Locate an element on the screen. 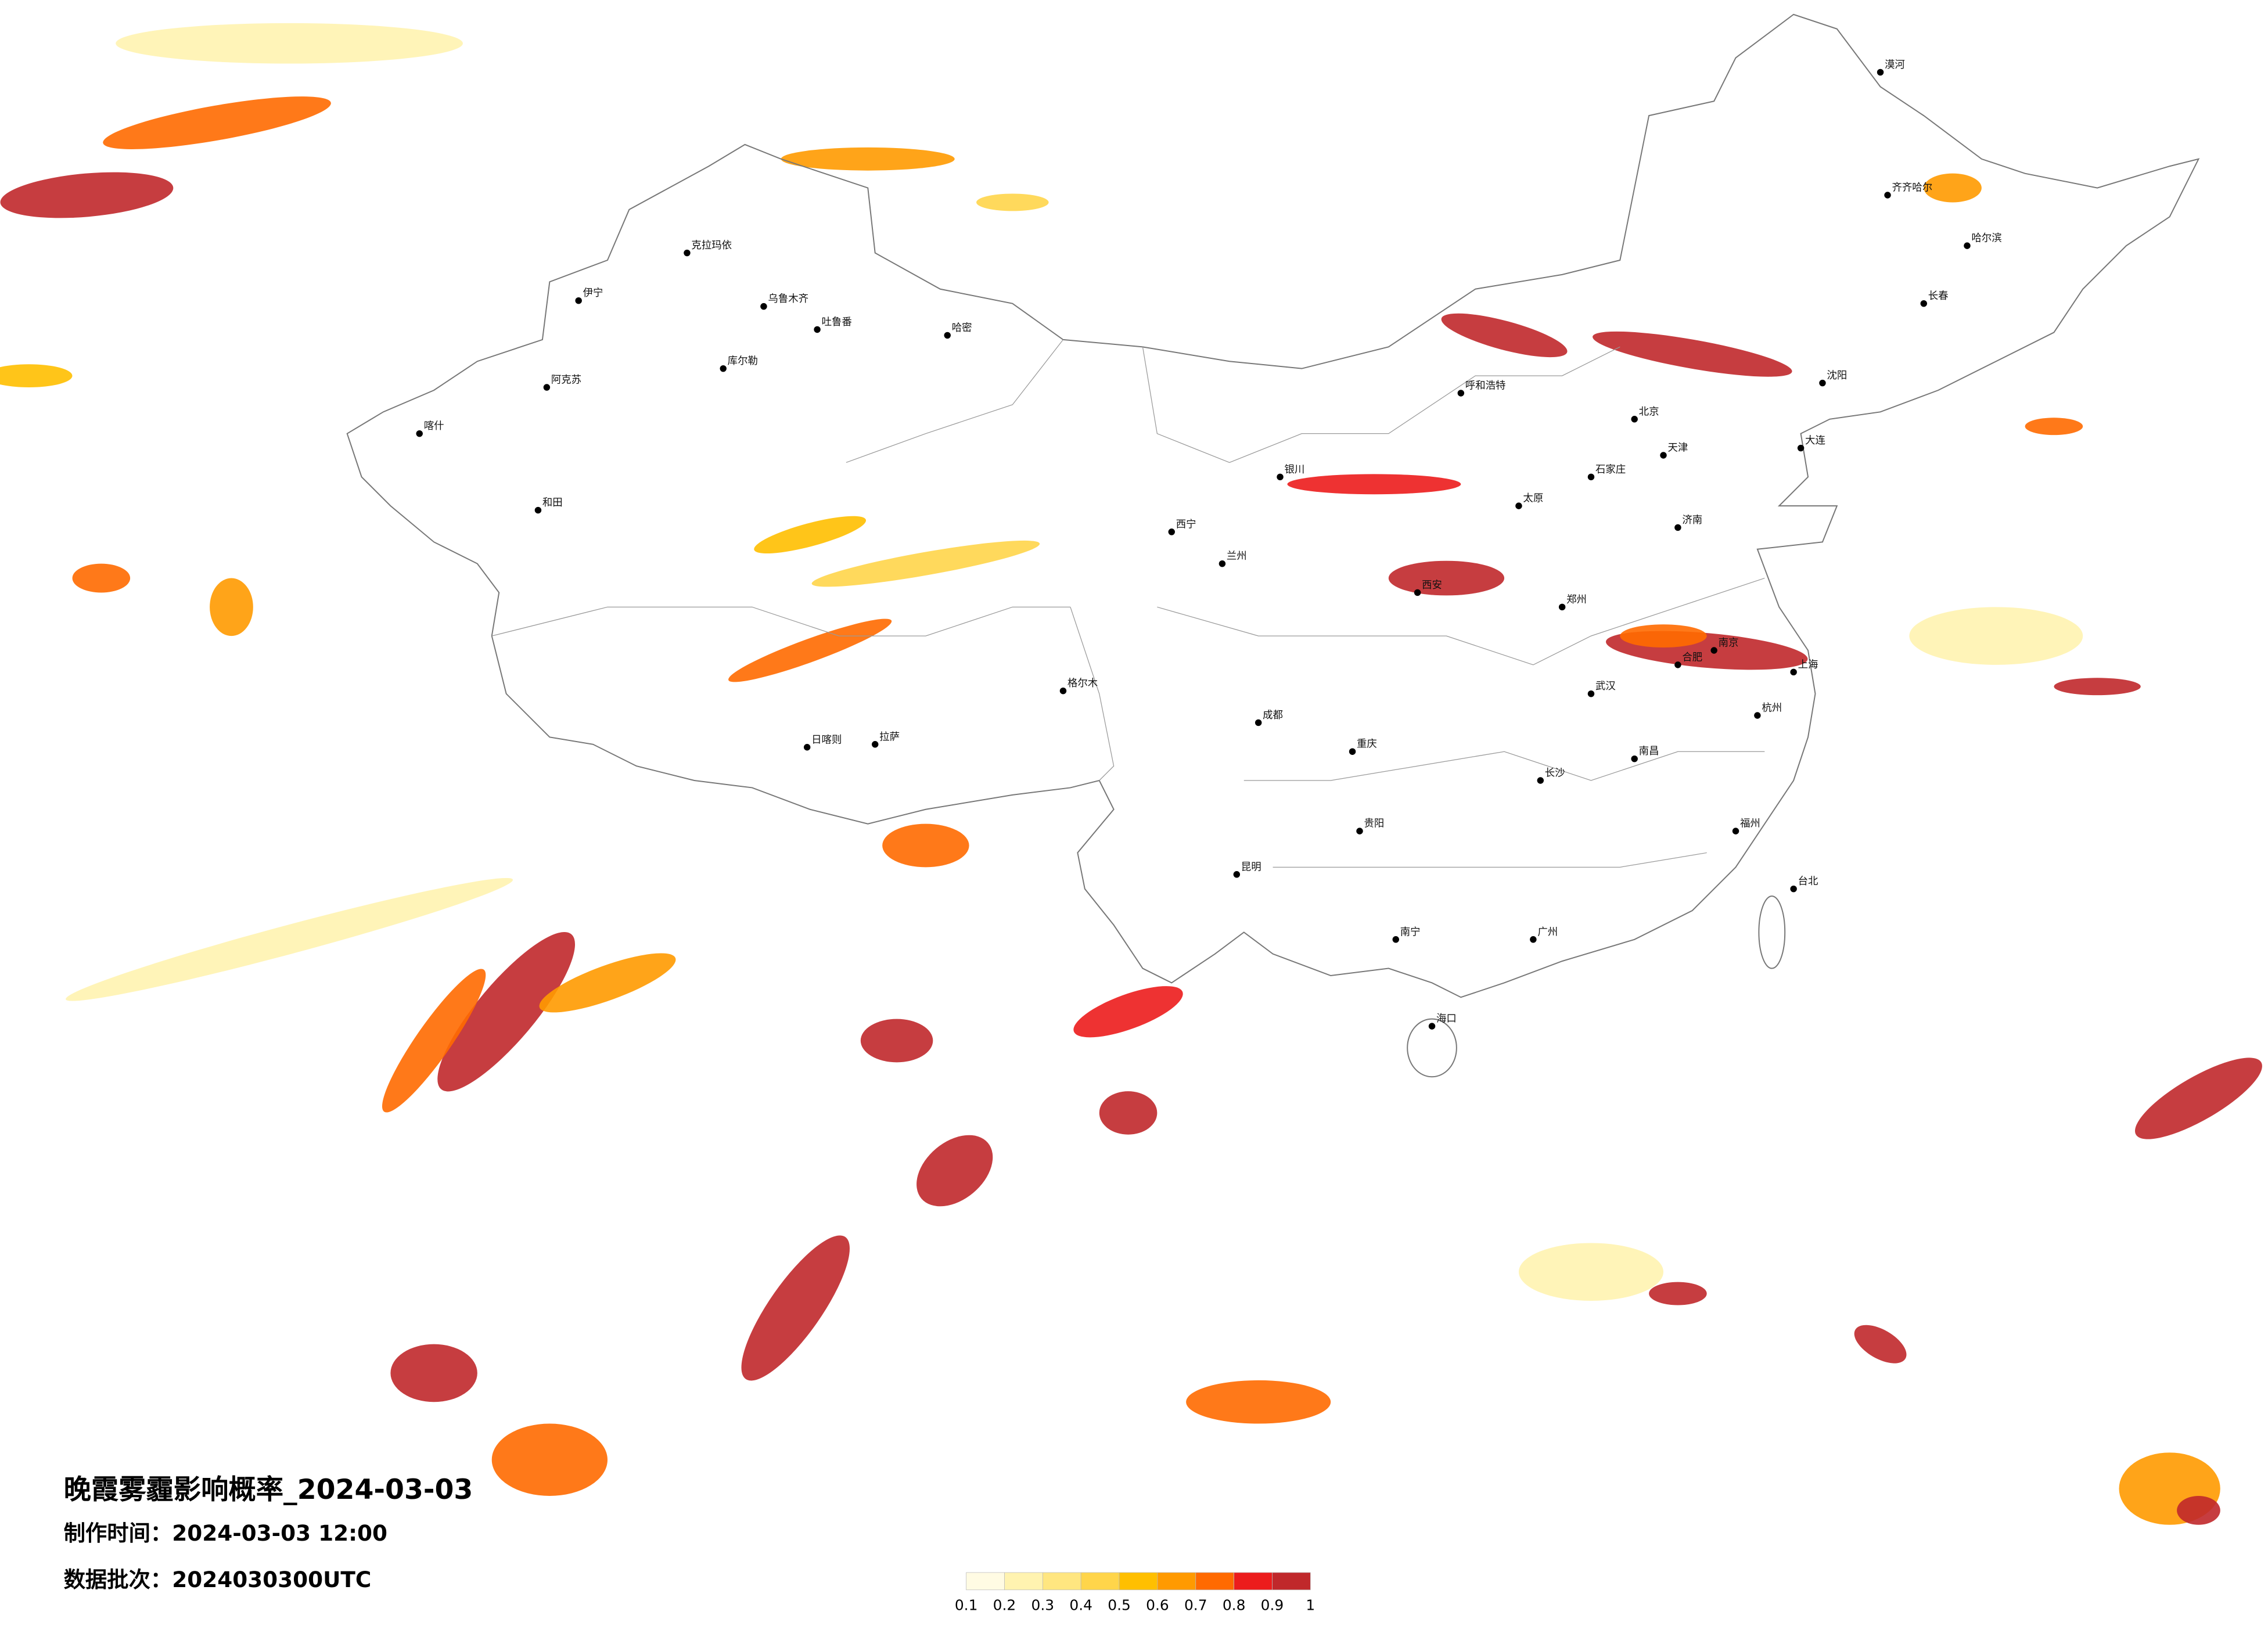  city-label: 吐鲁番 is located at coordinates (837, 322).